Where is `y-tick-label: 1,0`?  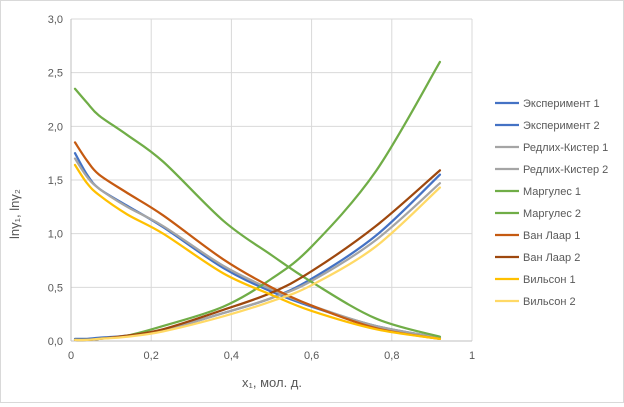 y-tick-label: 1,0 is located at coordinates (55, 235).